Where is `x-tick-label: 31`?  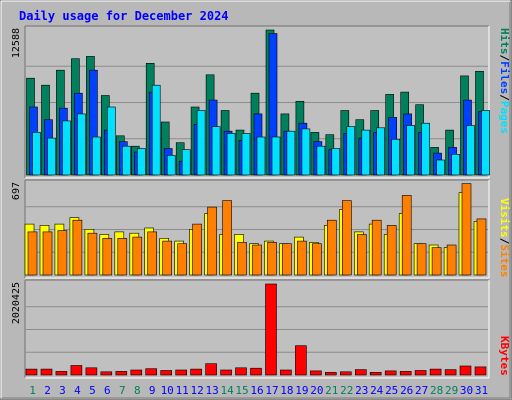
x-tick-label: 31 is located at coordinates (481, 390).